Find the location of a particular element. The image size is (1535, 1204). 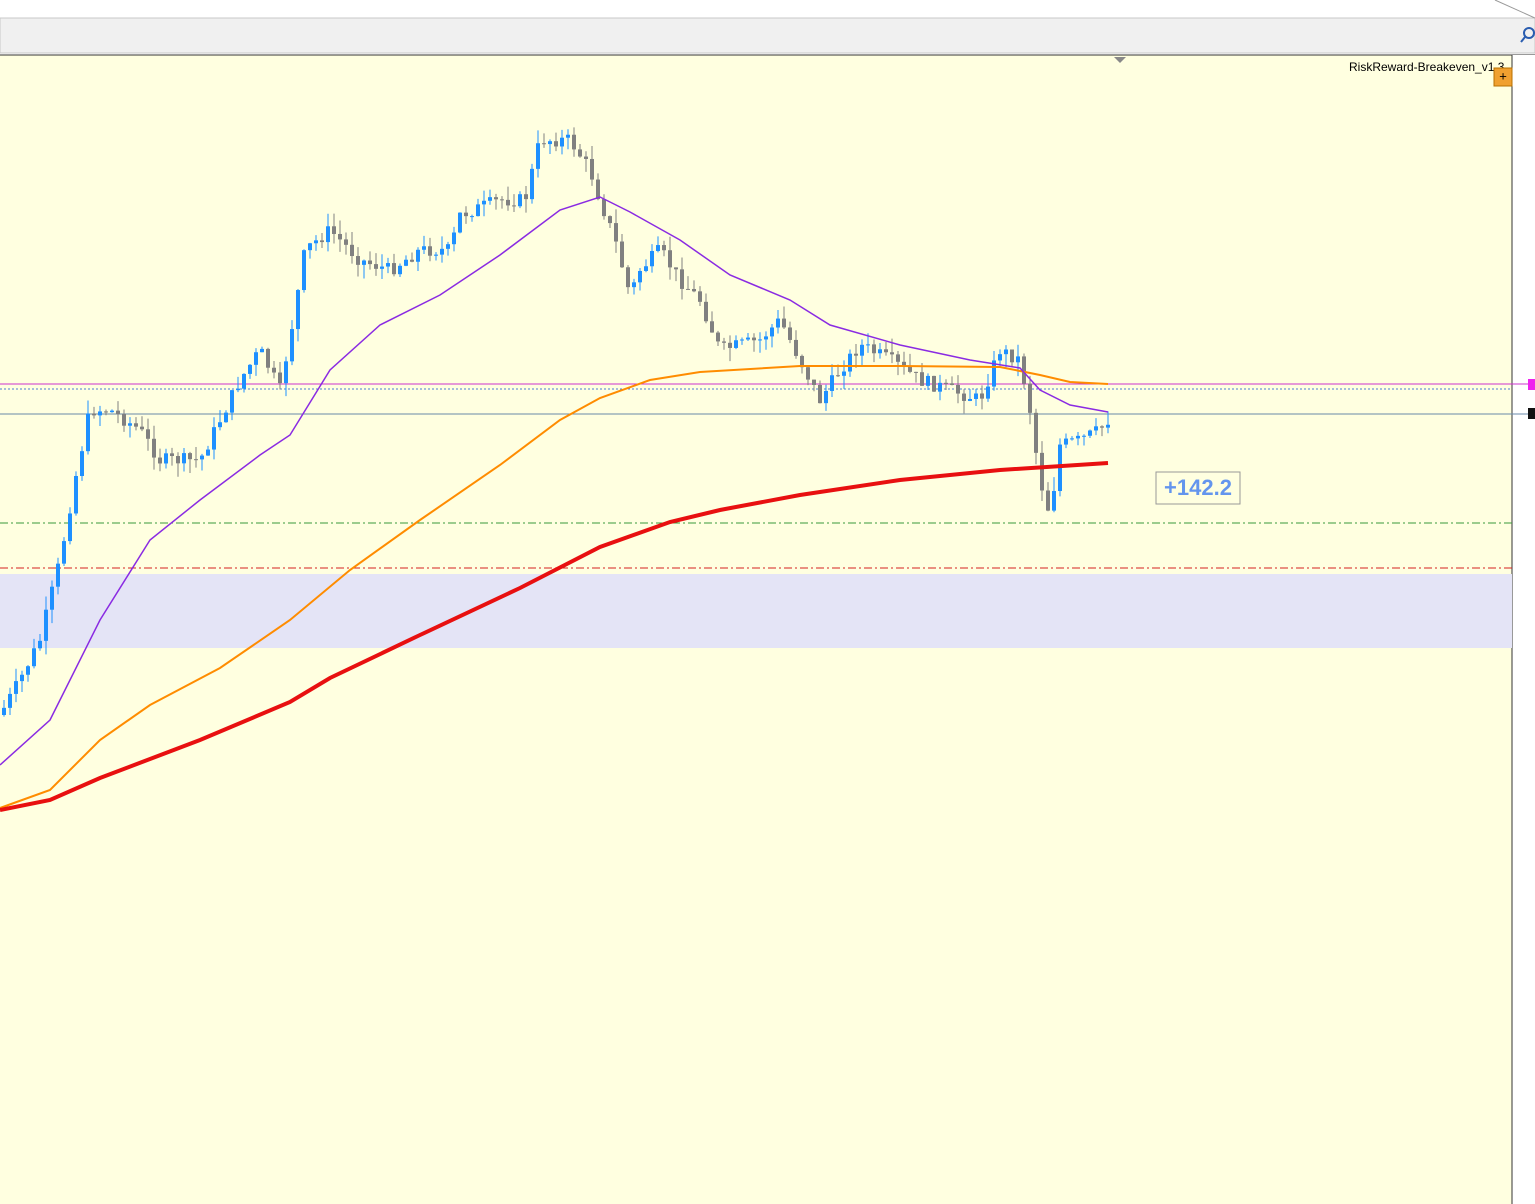

add-button-label: + is located at coordinates (1503, 75).